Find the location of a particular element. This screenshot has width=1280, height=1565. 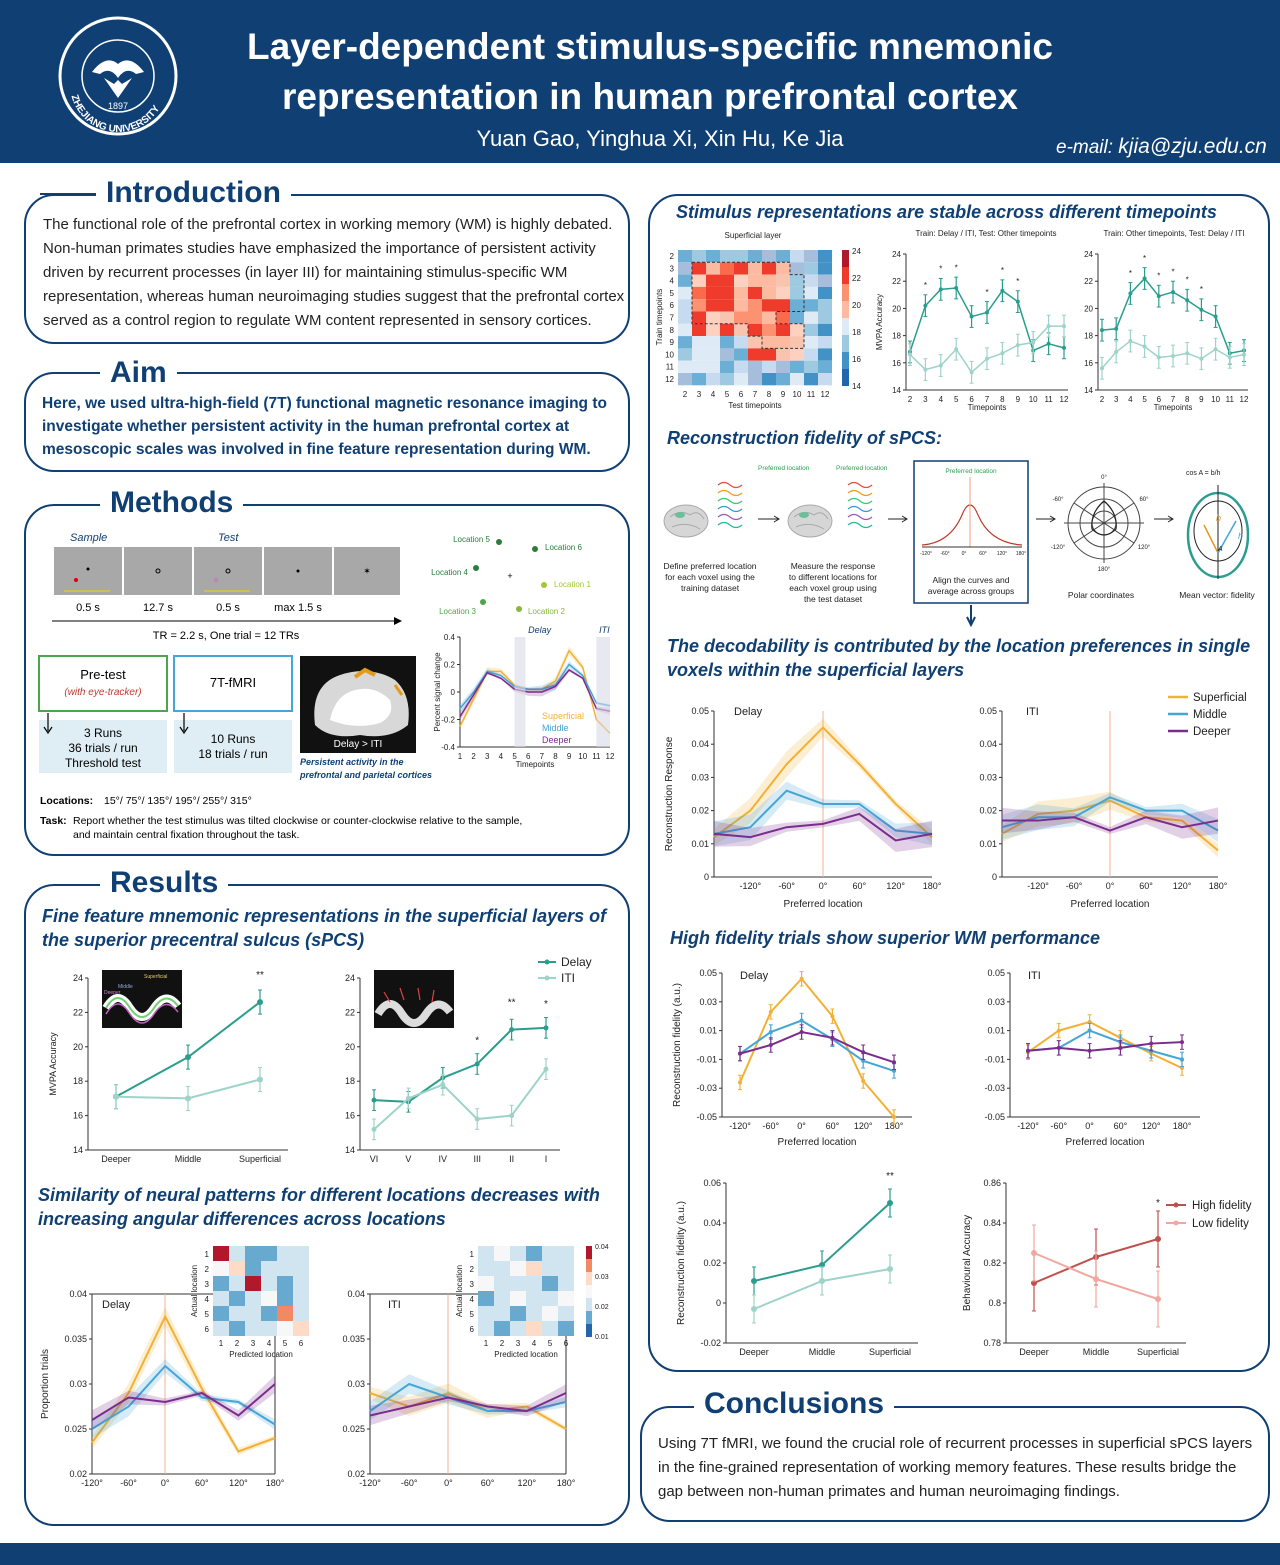

polar-plot: 0° 60° 120° 180° -120° -60° is located at coordinates (1101, 524).